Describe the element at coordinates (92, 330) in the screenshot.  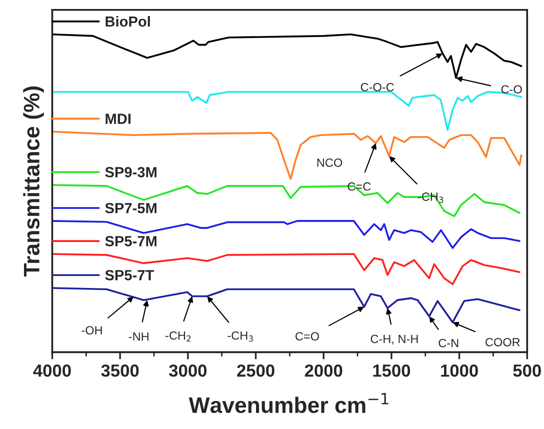
I see `annotation: -OH` at that location.